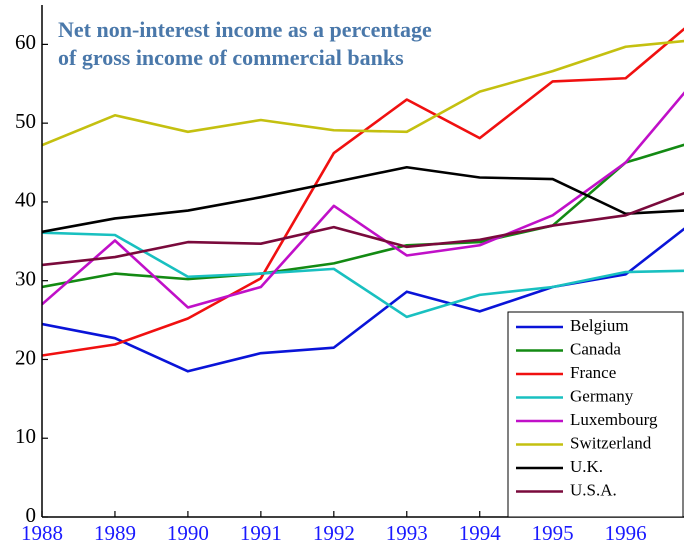  Describe the element at coordinates (480, 533) in the screenshot. I see `x-tick-label: 1994` at that location.